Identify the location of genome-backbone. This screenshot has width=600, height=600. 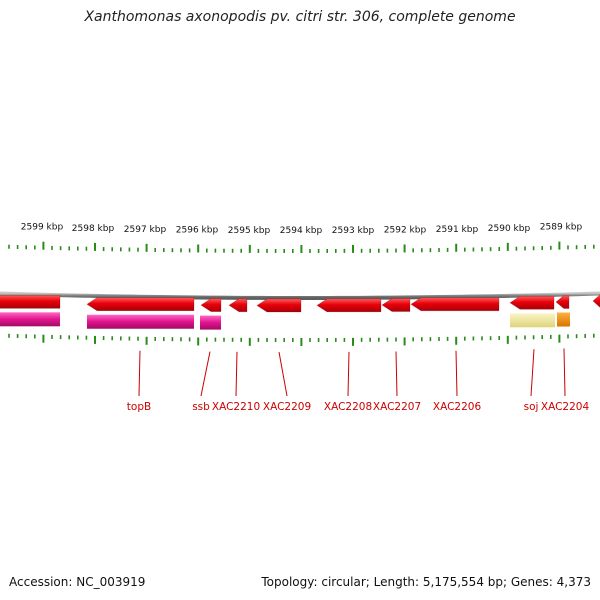
(300, 295).